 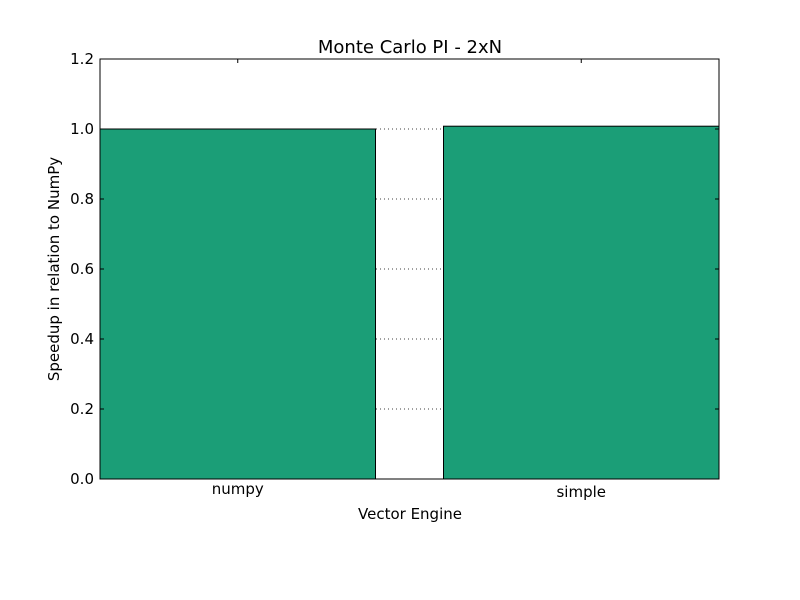 What do you see at coordinates (82, 59) in the screenshot?
I see `y-tick-label-6: 1.2` at bounding box center [82, 59].